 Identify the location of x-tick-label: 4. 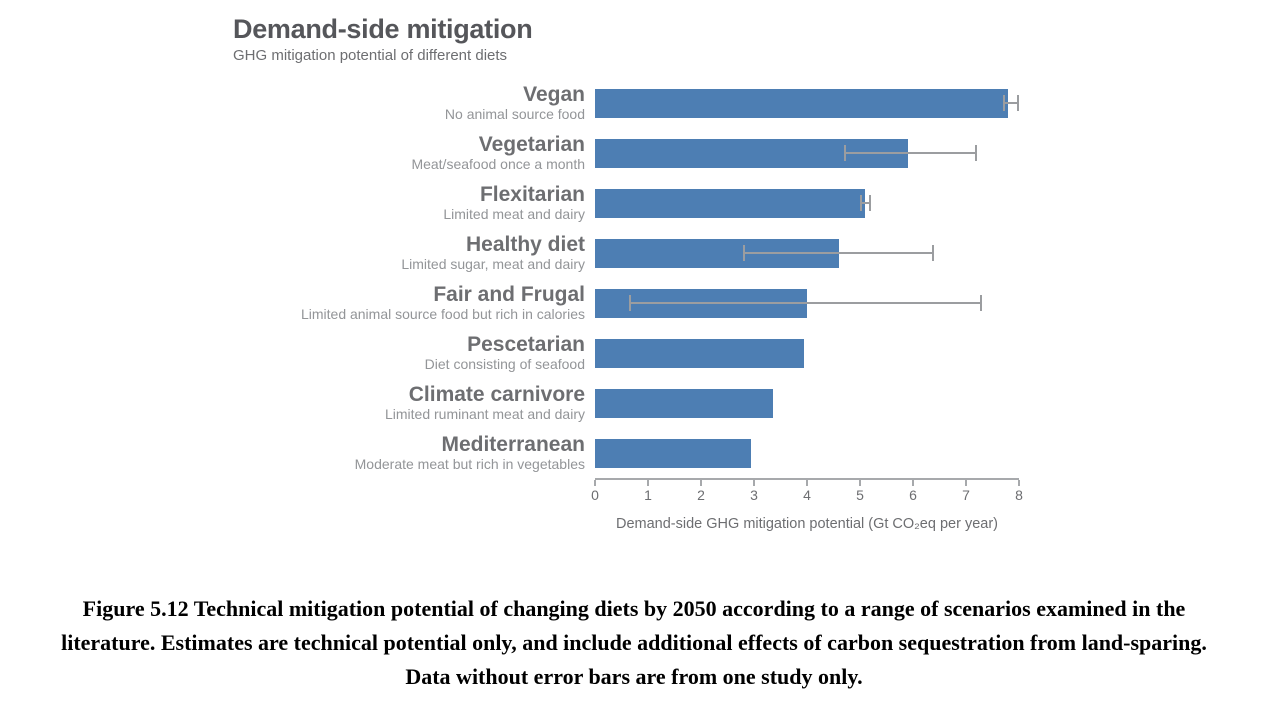
(807, 495).